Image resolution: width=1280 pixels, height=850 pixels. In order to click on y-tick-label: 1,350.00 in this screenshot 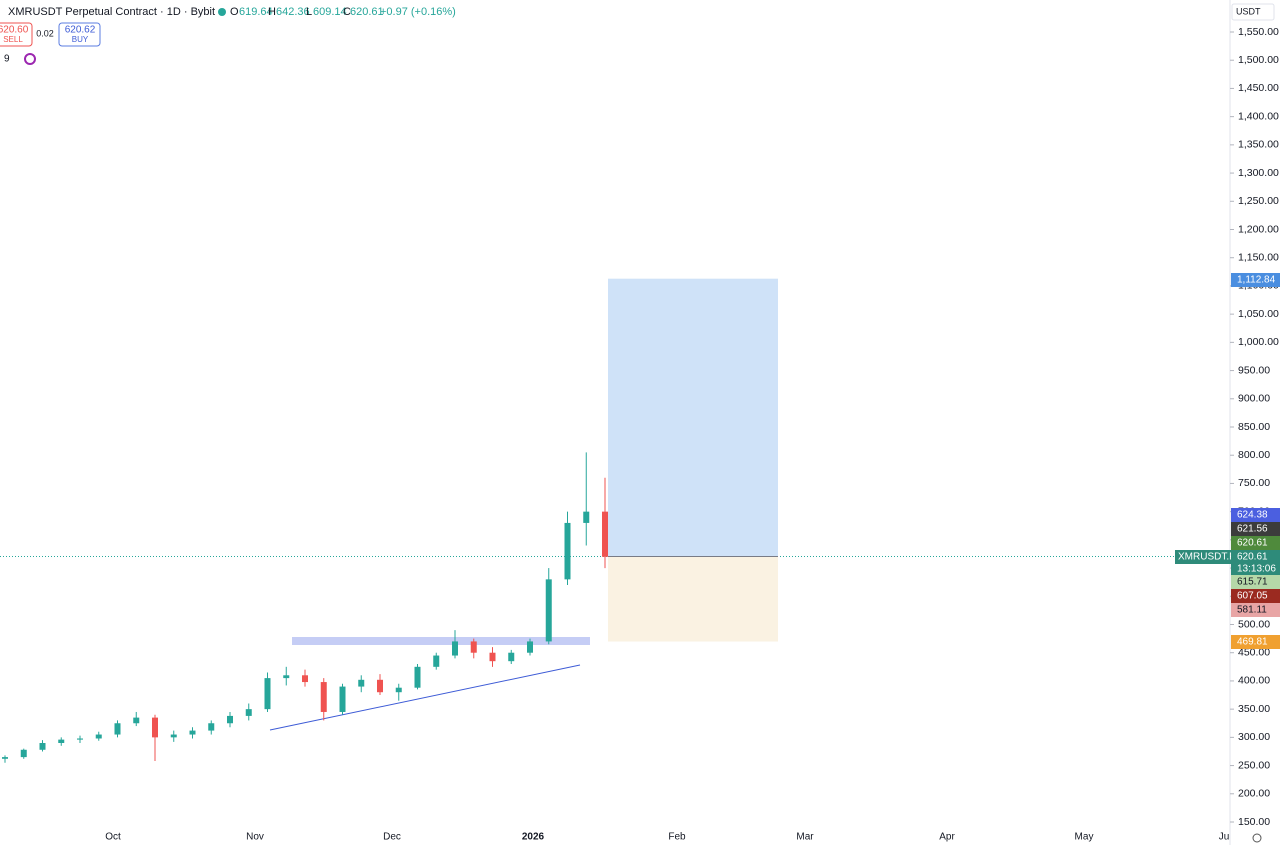, I will do `click(1258, 145)`.